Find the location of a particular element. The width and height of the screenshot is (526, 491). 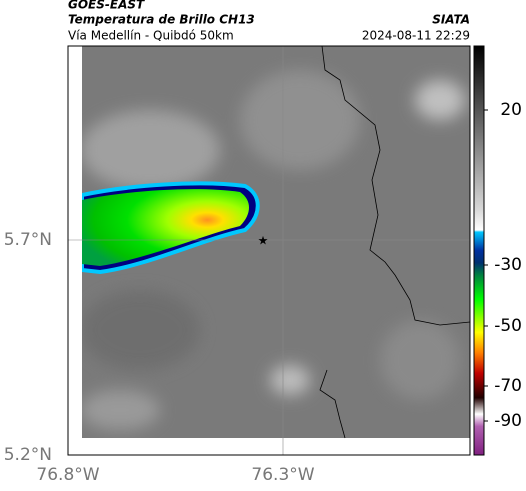

colorbar-tick-label: -90 is located at coordinates (508, 421).